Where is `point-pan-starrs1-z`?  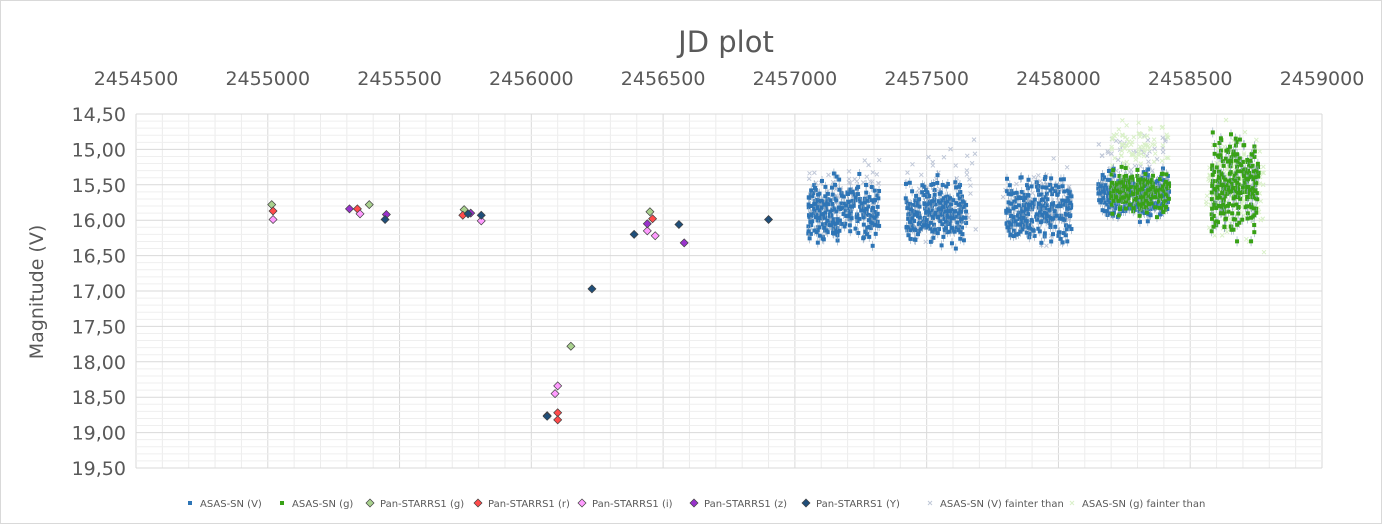 point-pan-starrs1-z is located at coordinates (684, 243).